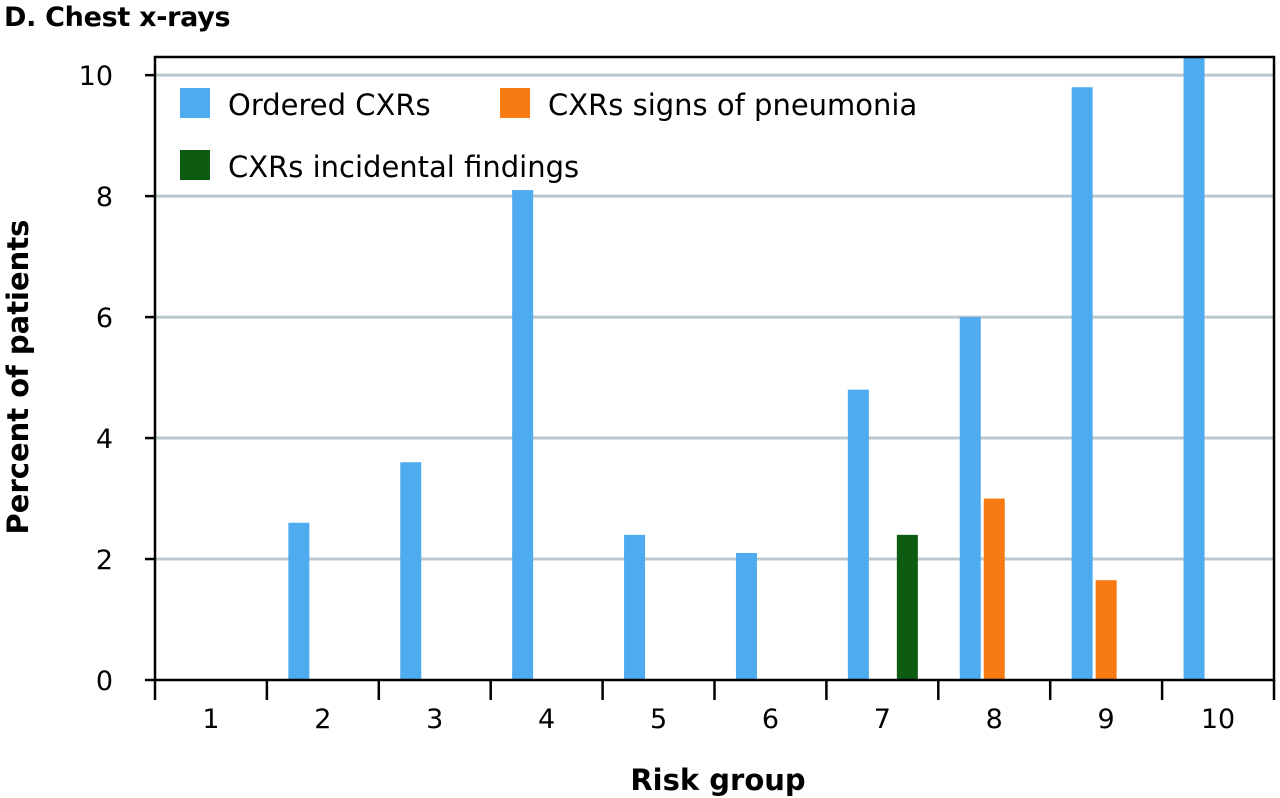  What do you see at coordinates (18, 377) in the screenshot?
I see `y-axis-title: Percent of patients` at bounding box center [18, 377].